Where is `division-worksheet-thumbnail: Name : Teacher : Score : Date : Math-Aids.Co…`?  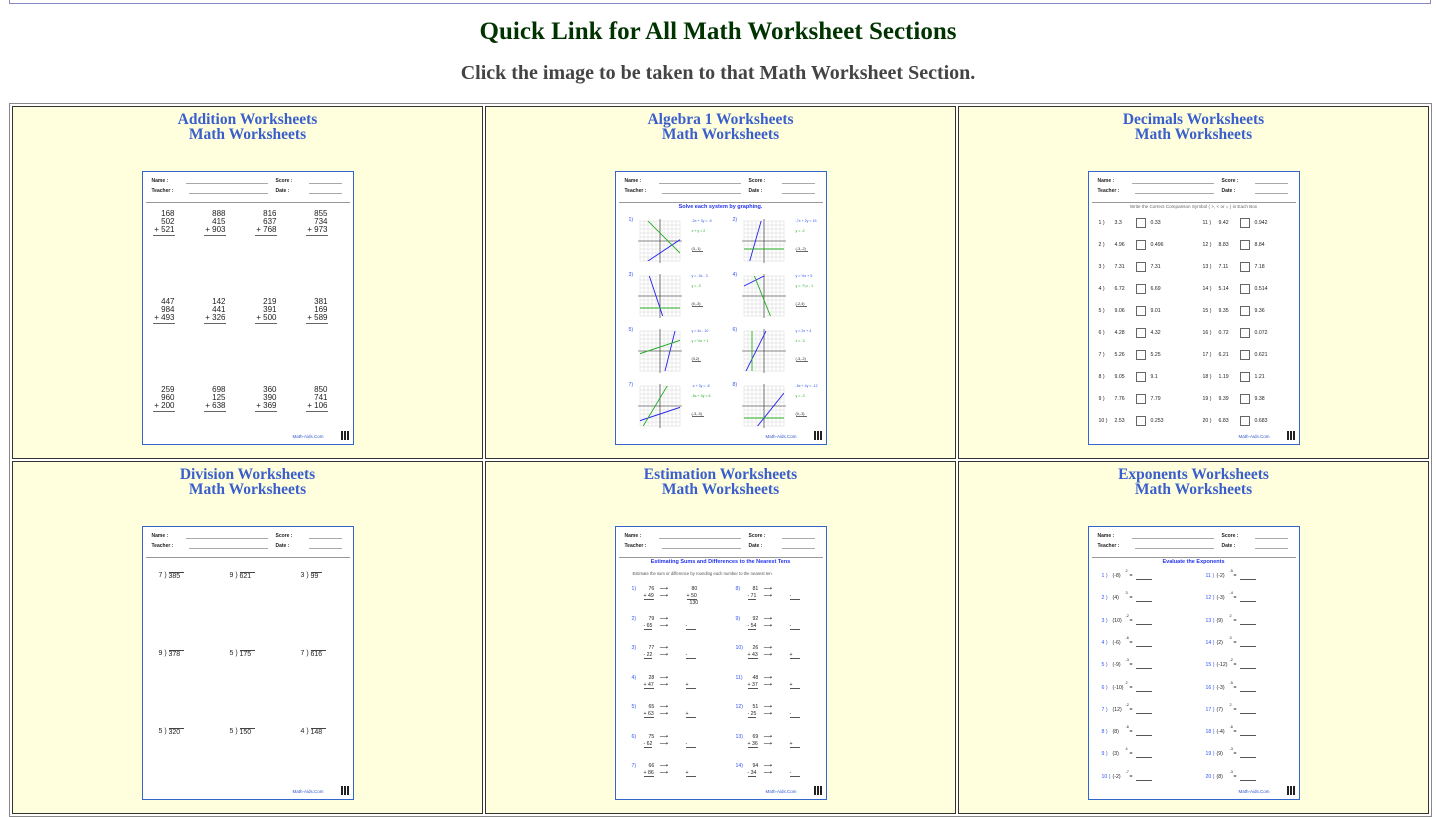
division-worksheet-thumbnail: Name : Teacher : Score : Date : Math-Aids.Co… is located at coordinates (247, 663).